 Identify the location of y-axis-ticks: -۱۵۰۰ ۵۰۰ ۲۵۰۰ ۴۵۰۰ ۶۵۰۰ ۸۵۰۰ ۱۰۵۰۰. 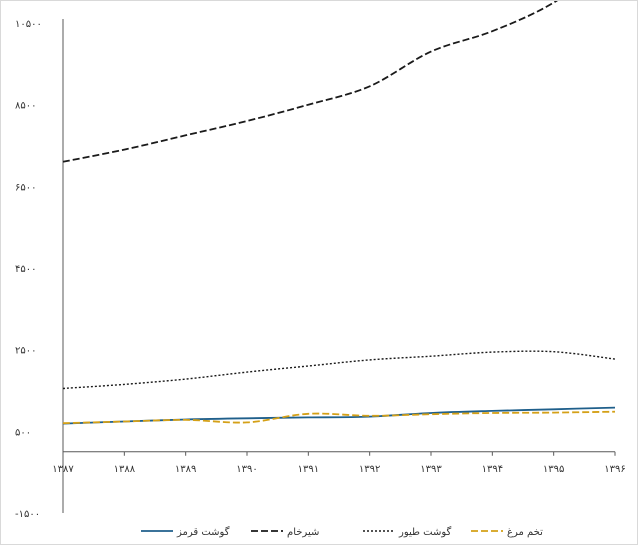
(28, 269).